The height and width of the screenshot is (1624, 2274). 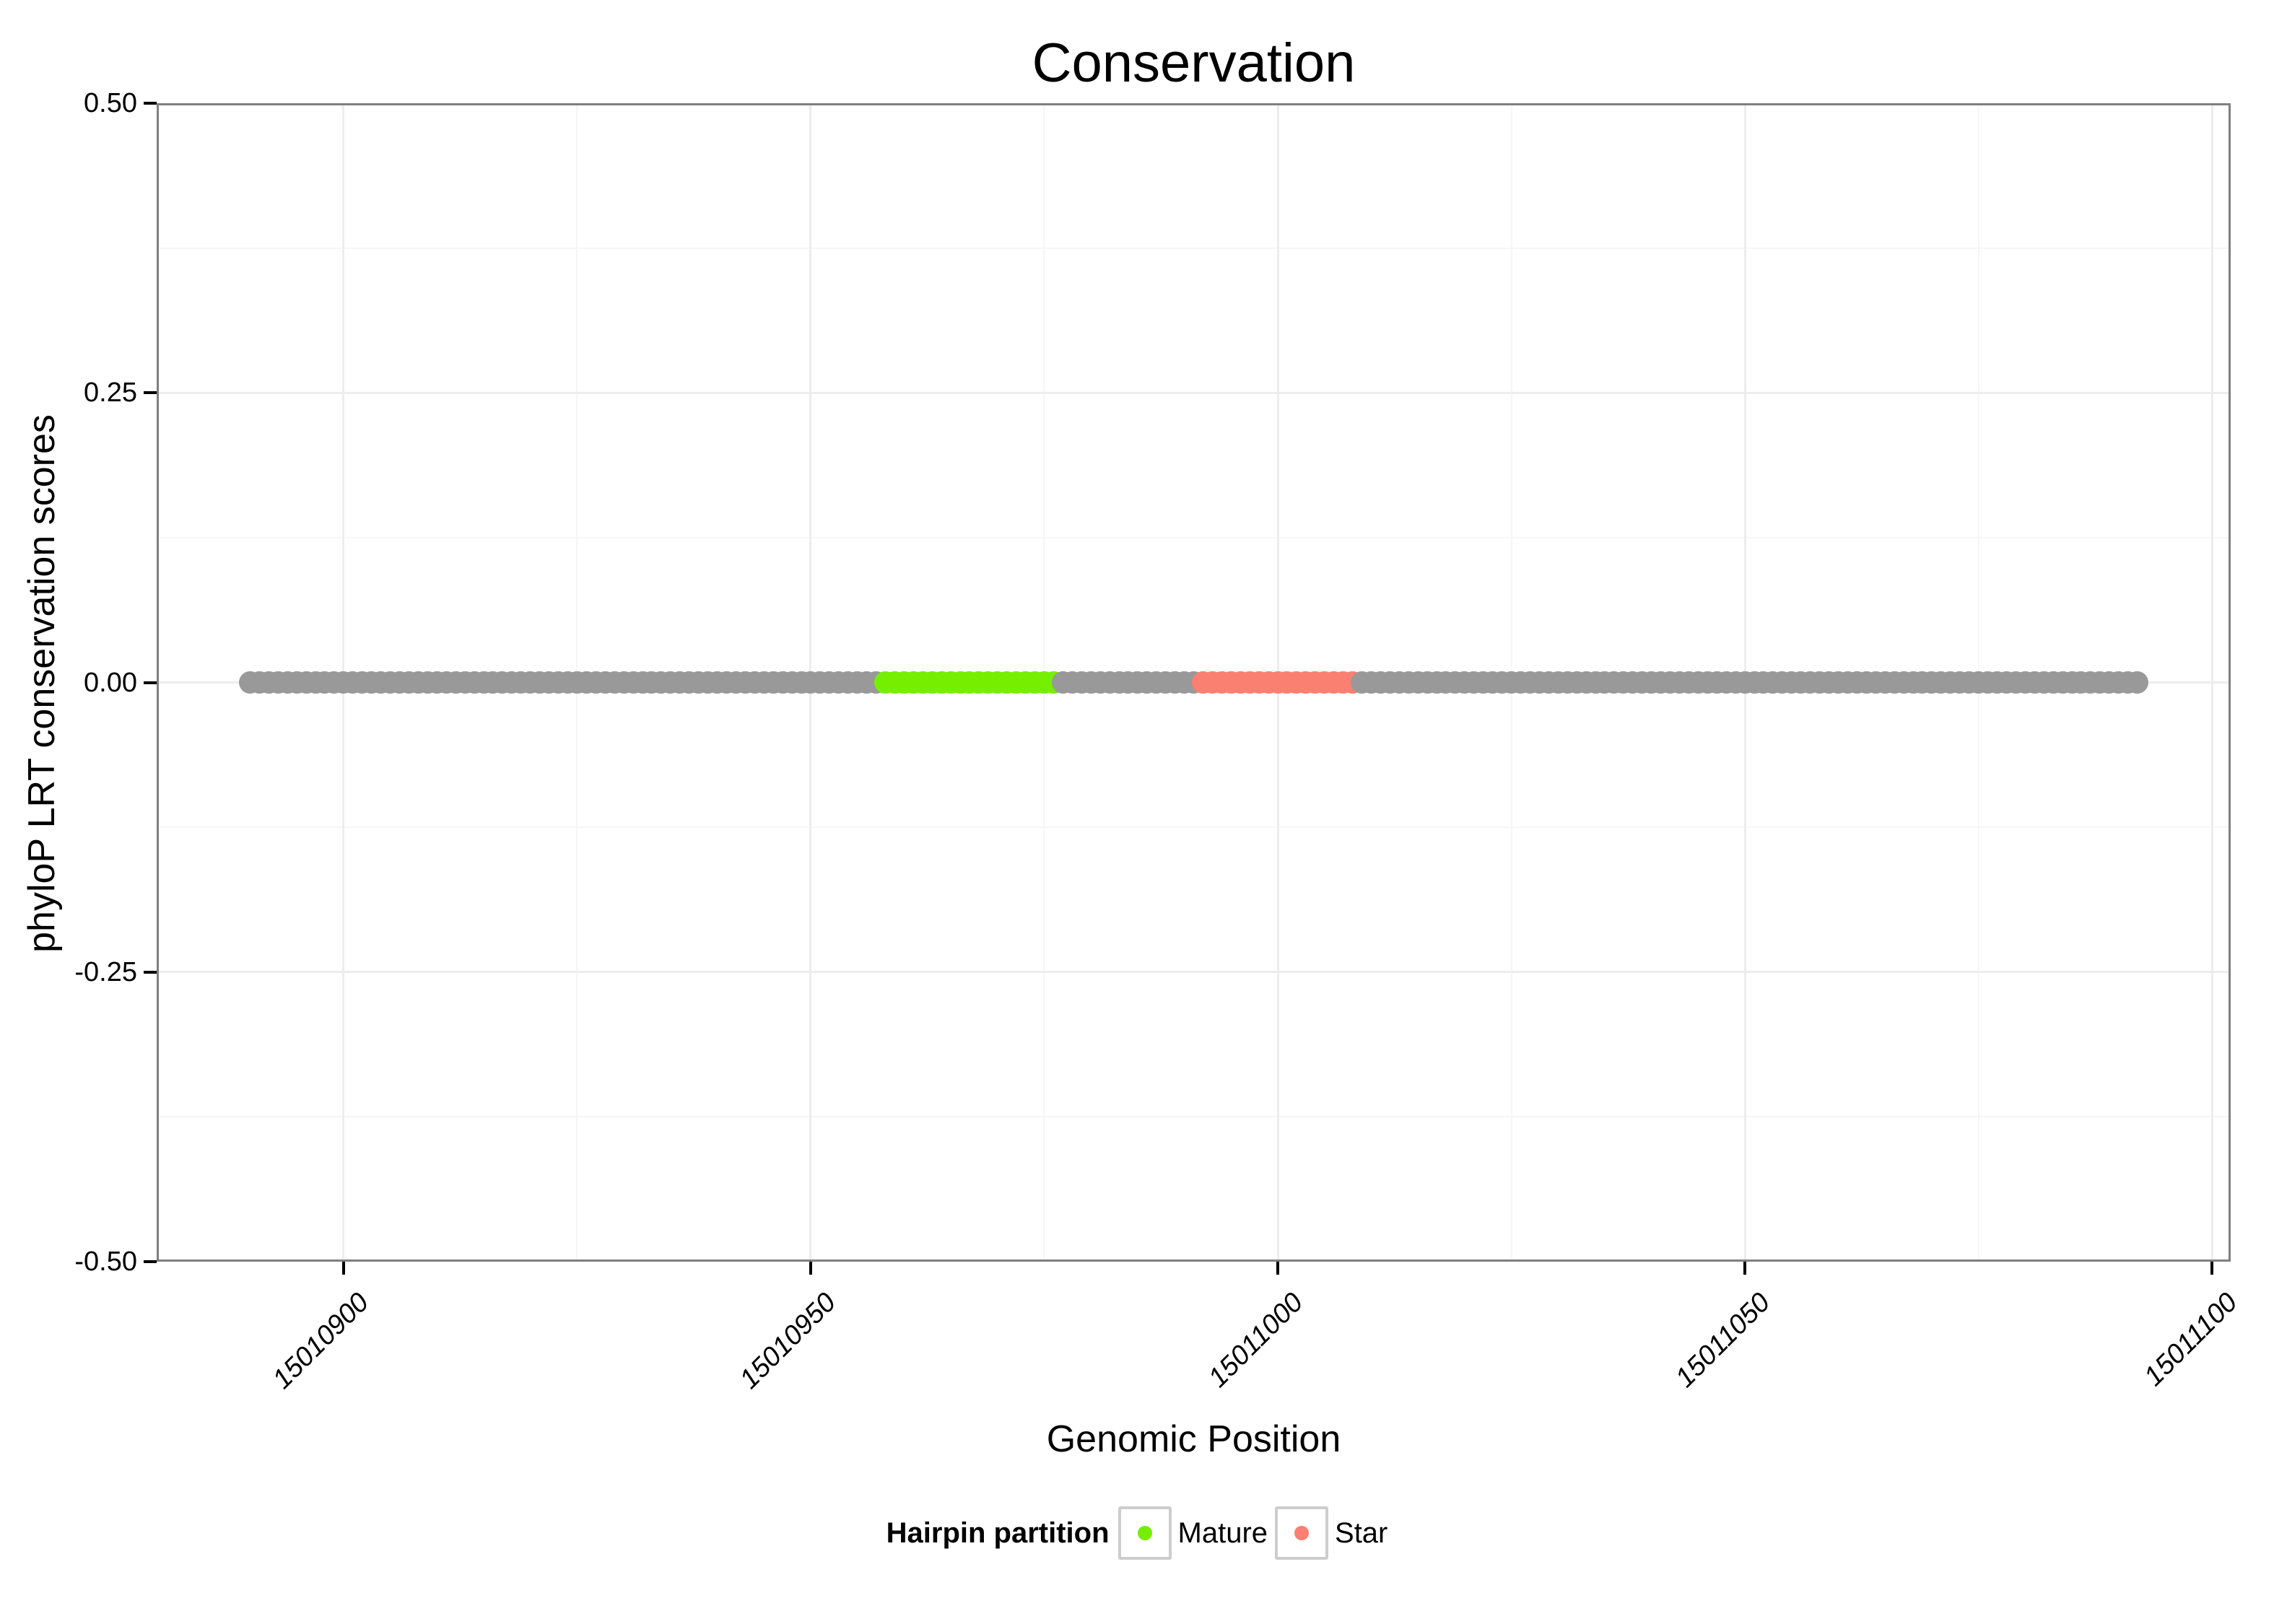 I want to click on x-tick-label: 15011050, so click(x=1723, y=1340).